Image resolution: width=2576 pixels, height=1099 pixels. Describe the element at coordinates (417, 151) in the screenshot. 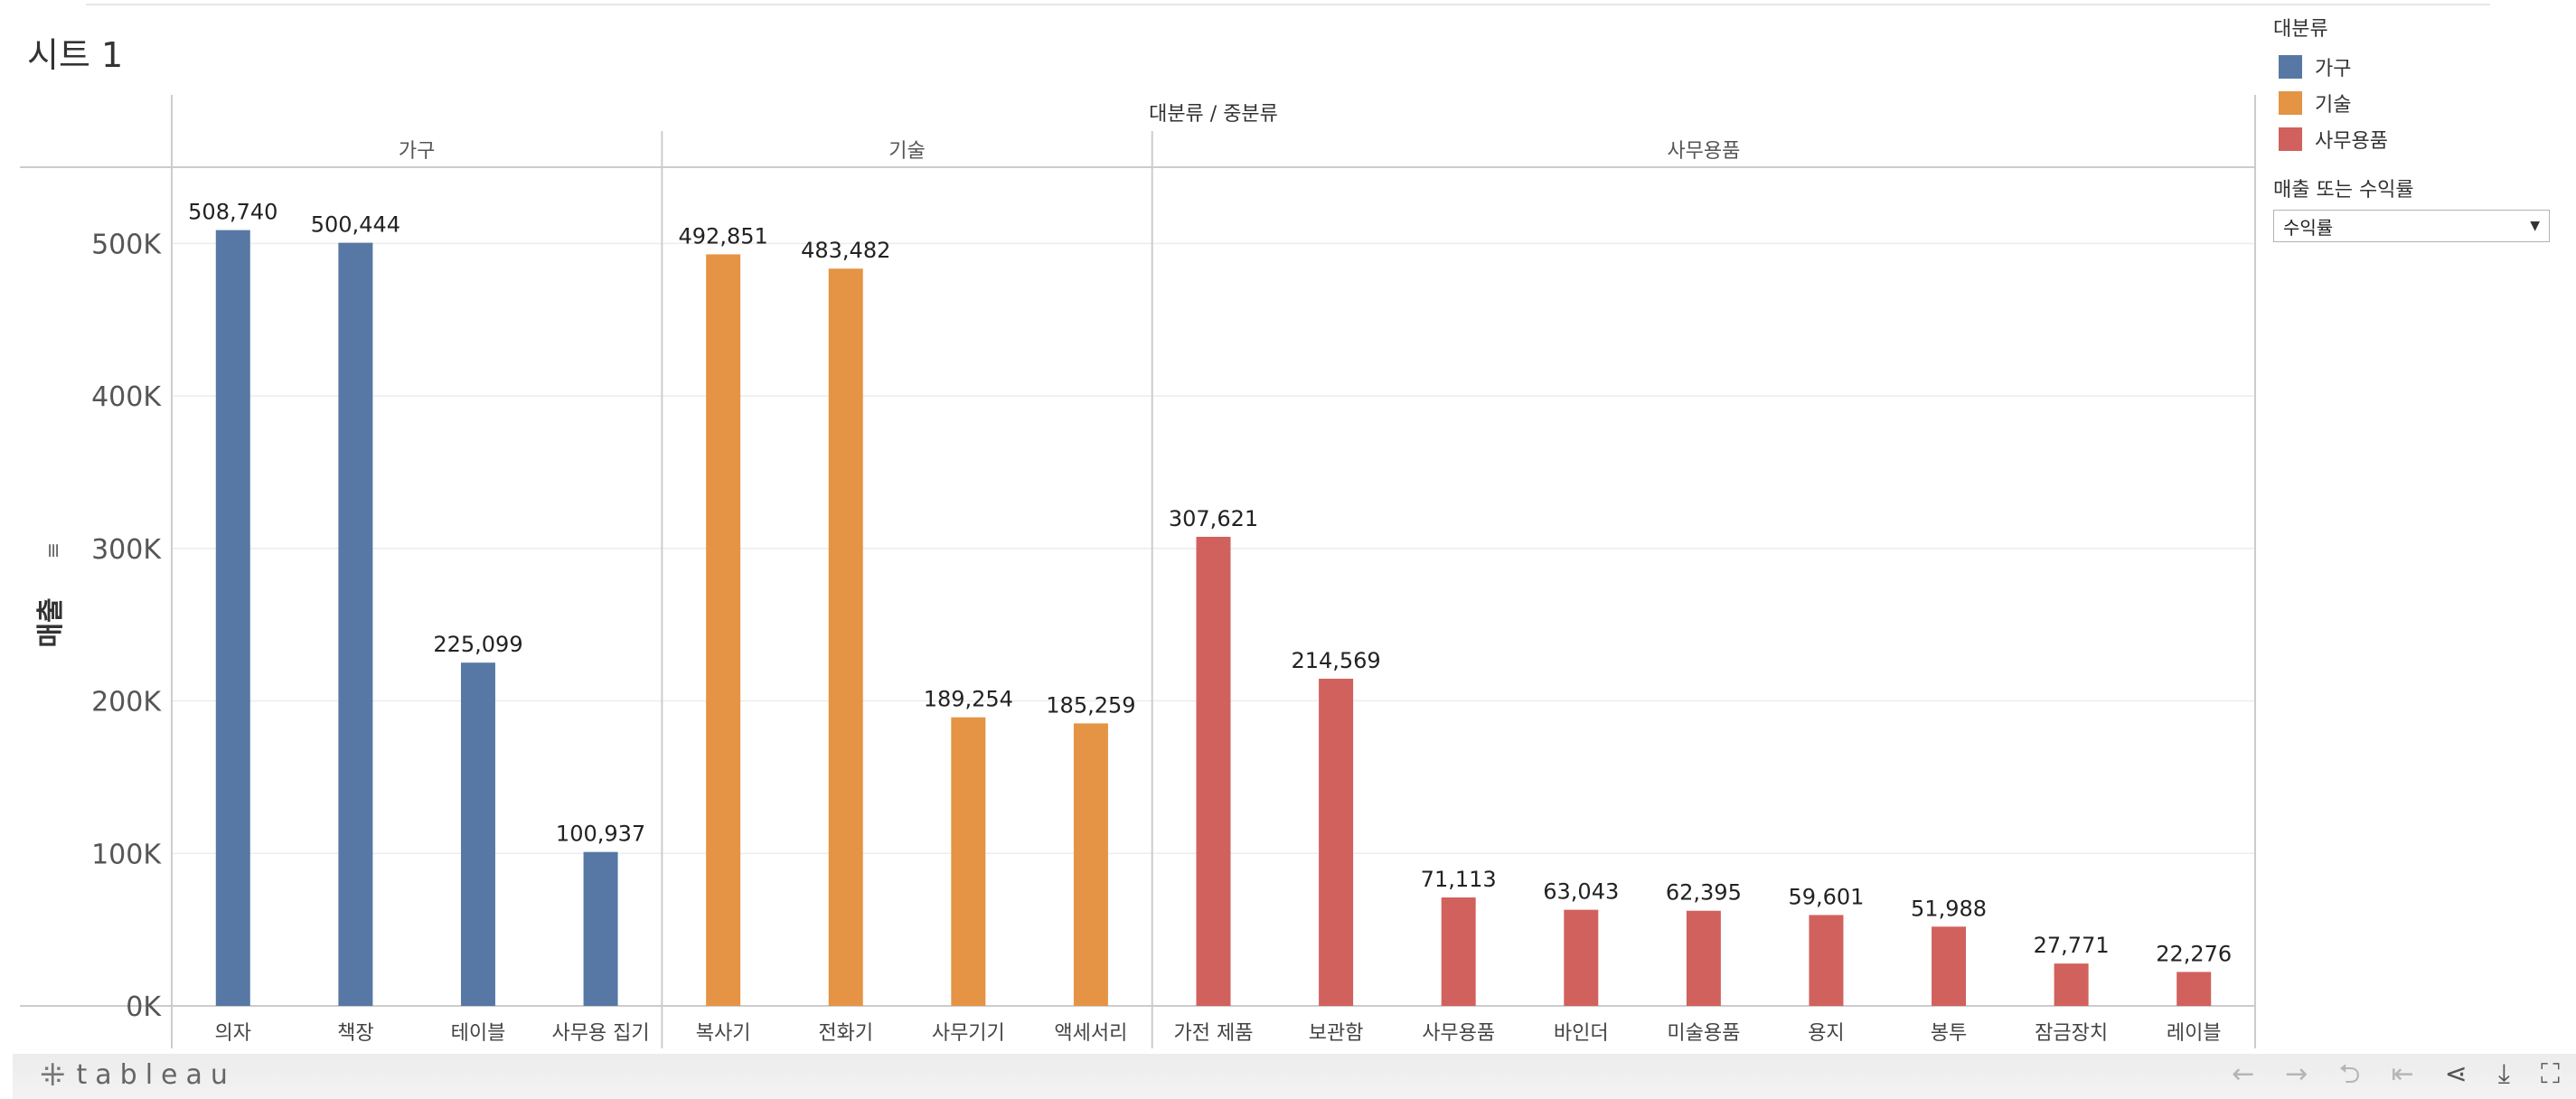

I see `group-header-label: 가구` at that location.